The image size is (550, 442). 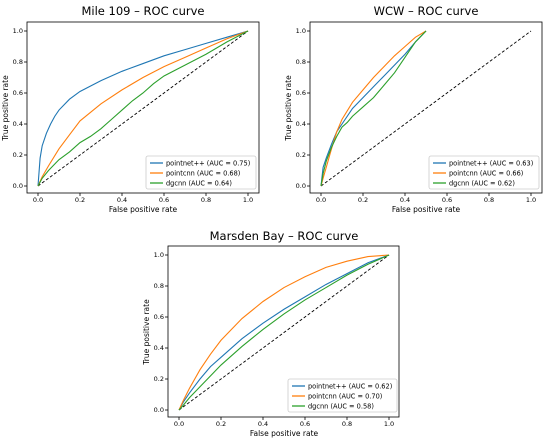 I want to click on legend-label: pointnet++ (AUC = 0.62), so click(x=350, y=387).